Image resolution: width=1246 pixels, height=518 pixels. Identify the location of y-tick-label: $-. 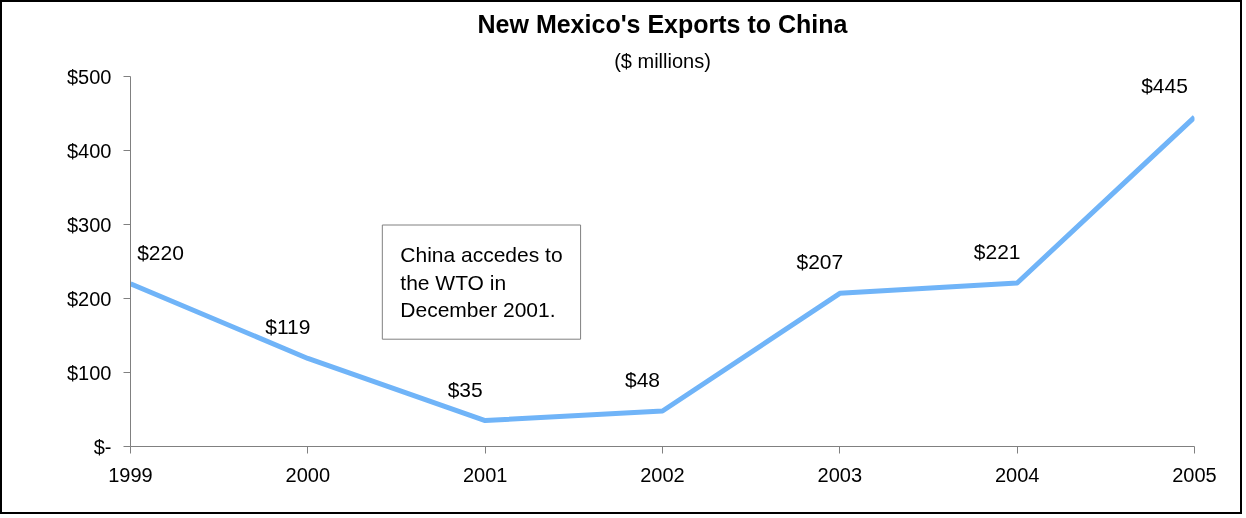
(102, 446).